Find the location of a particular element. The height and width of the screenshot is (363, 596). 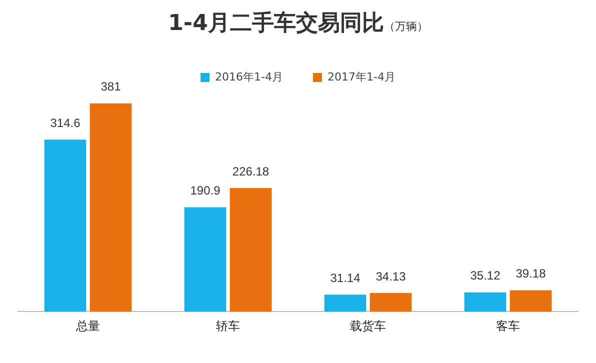

data-label: 39.18 is located at coordinates (531, 273).